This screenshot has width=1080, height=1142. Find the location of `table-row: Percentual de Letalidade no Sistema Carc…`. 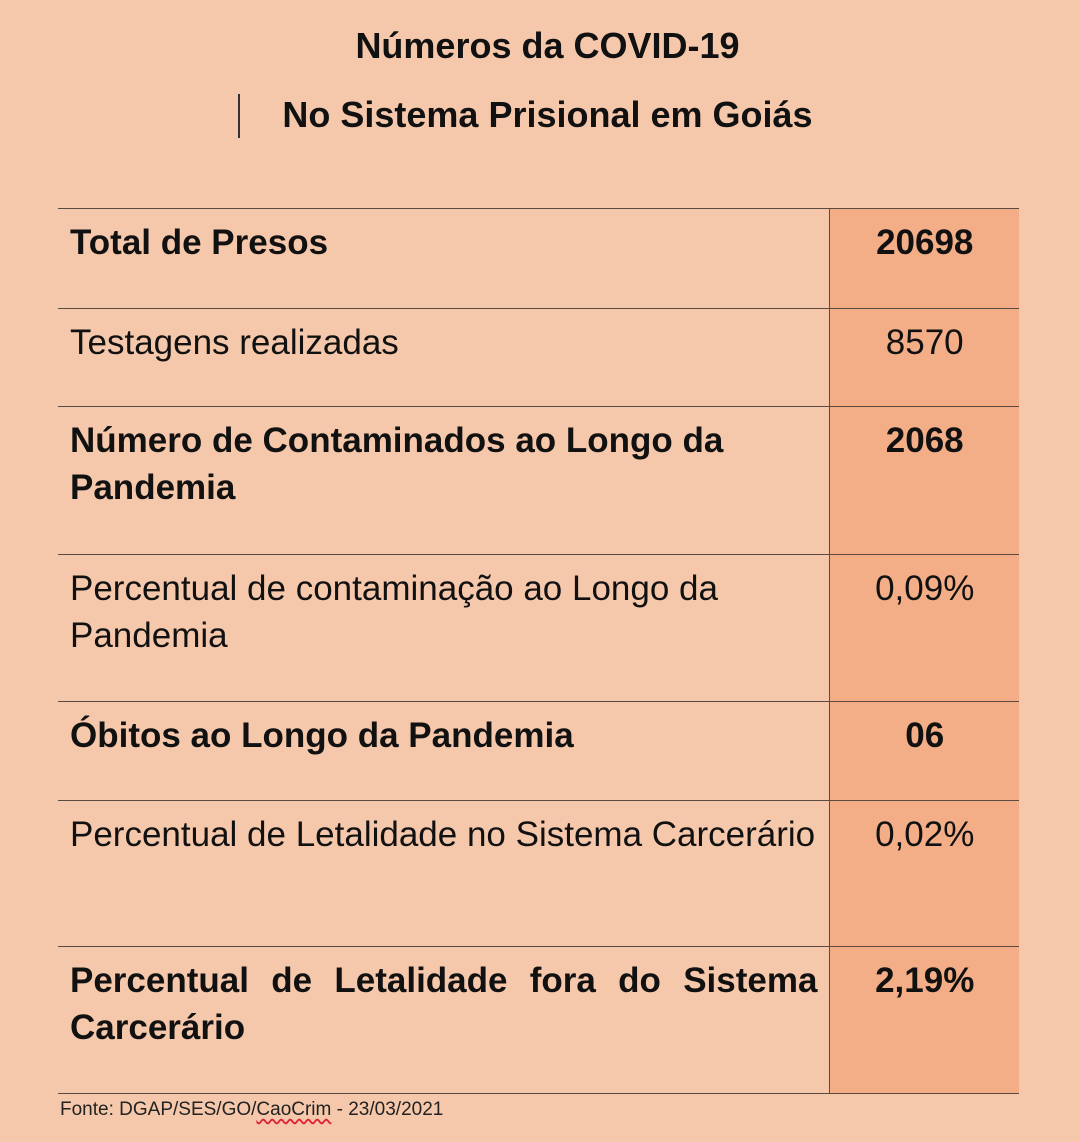

table-row: Percentual de Letalidade no Sistema Carc… is located at coordinates (538, 873).